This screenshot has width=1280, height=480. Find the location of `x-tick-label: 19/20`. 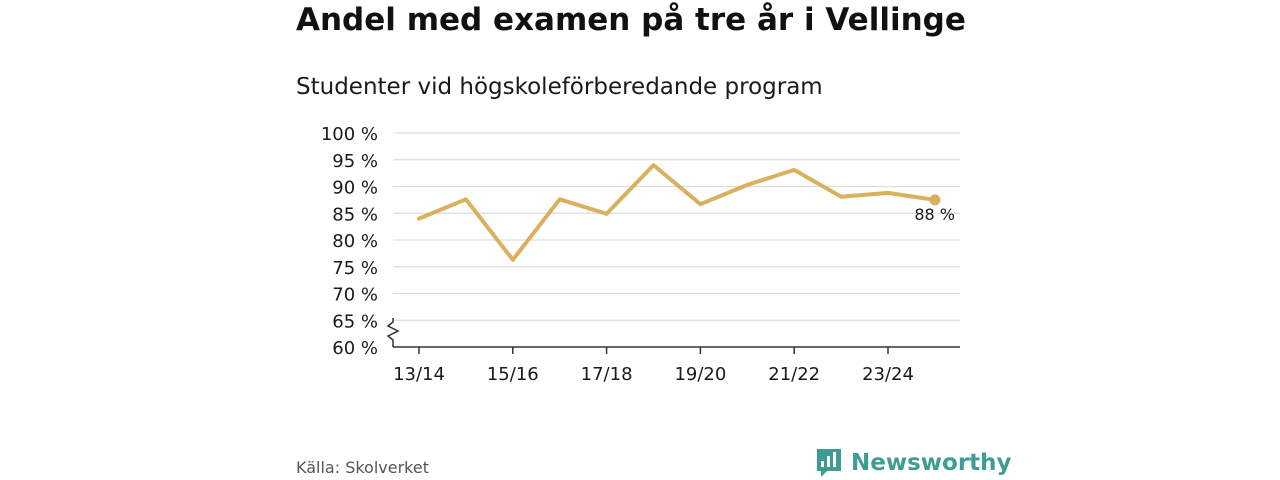

x-tick-label: 19/20 is located at coordinates (700, 374).